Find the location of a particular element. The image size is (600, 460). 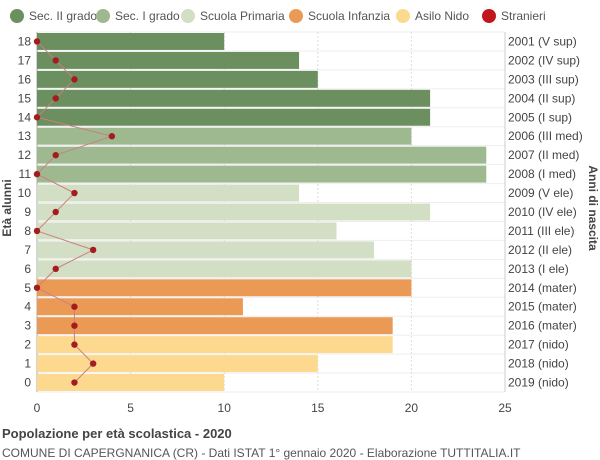

age-tick-label: 5 is located at coordinates (27, 288).